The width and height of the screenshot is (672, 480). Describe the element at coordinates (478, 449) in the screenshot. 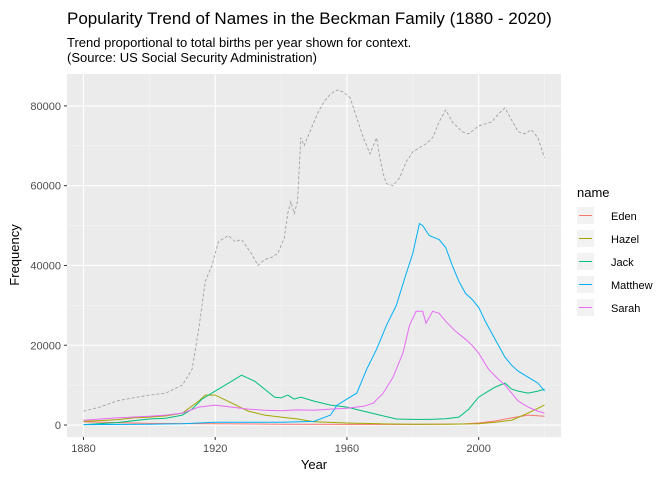

I see `x-tick-label: 2000` at that location.